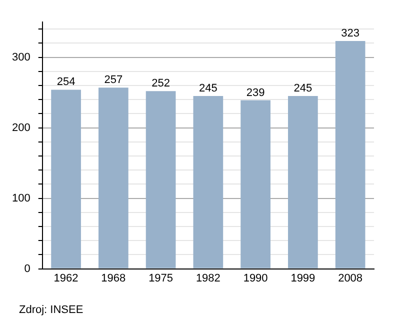 This screenshot has width=400, height=323. Describe the element at coordinates (350, 278) in the screenshot. I see `x-tick-label: 2008` at that location.